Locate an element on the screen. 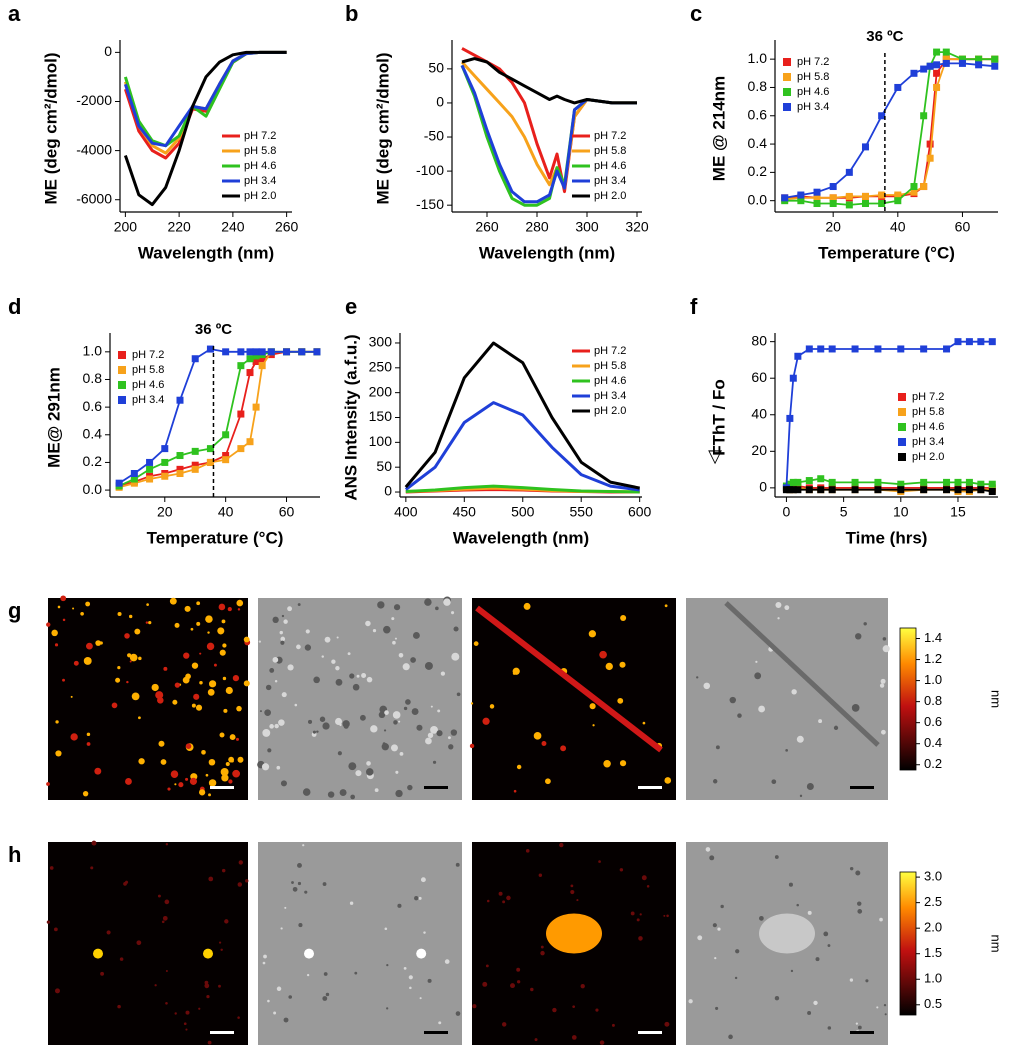  scale-bar is located at coordinates (862, 787).